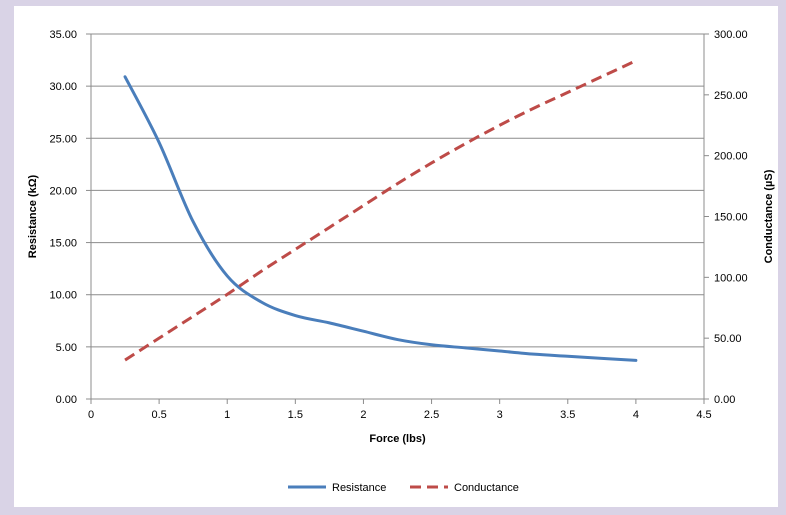 Image resolution: width=786 pixels, height=515 pixels. Describe the element at coordinates (636, 415) in the screenshot. I see `x-tick-label: 4` at that location.